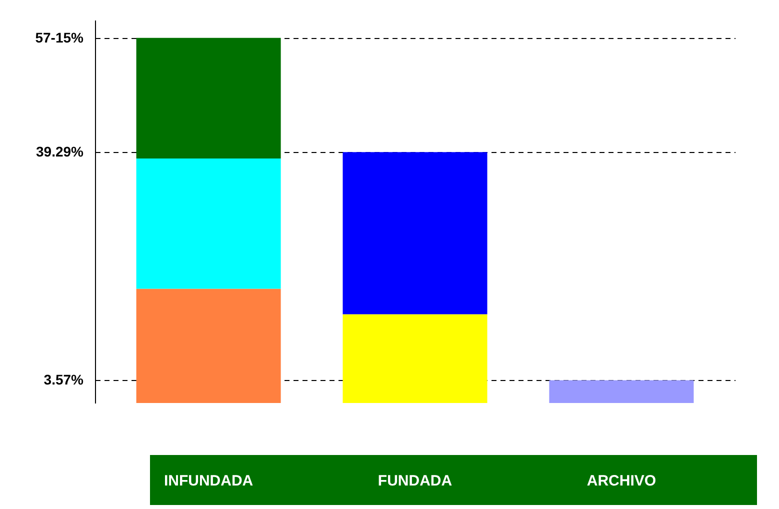 This screenshot has height=509, width=779. Describe the element at coordinates (209, 481) in the screenshot. I see `x-tick-label: INFUNDADA` at that location.